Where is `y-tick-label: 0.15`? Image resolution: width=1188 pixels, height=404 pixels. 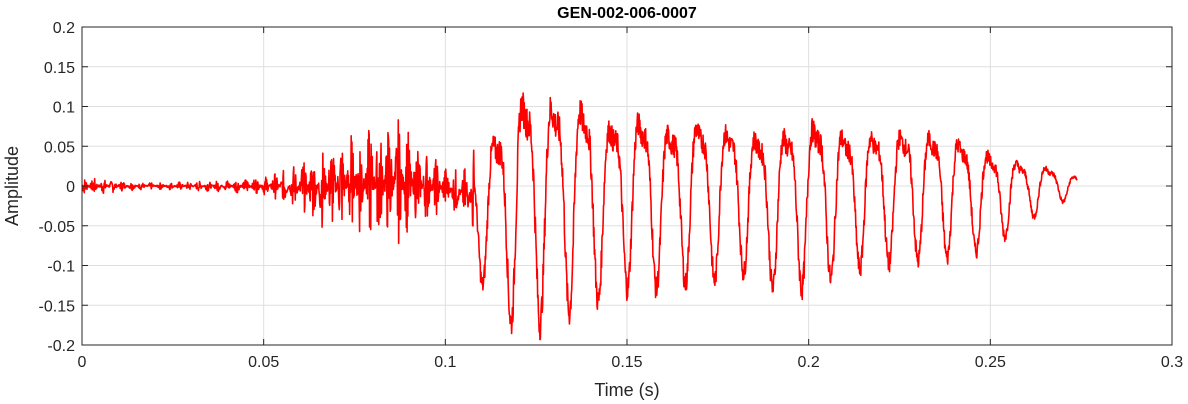 y-tick-label: 0.15 is located at coordinates (59, 68).